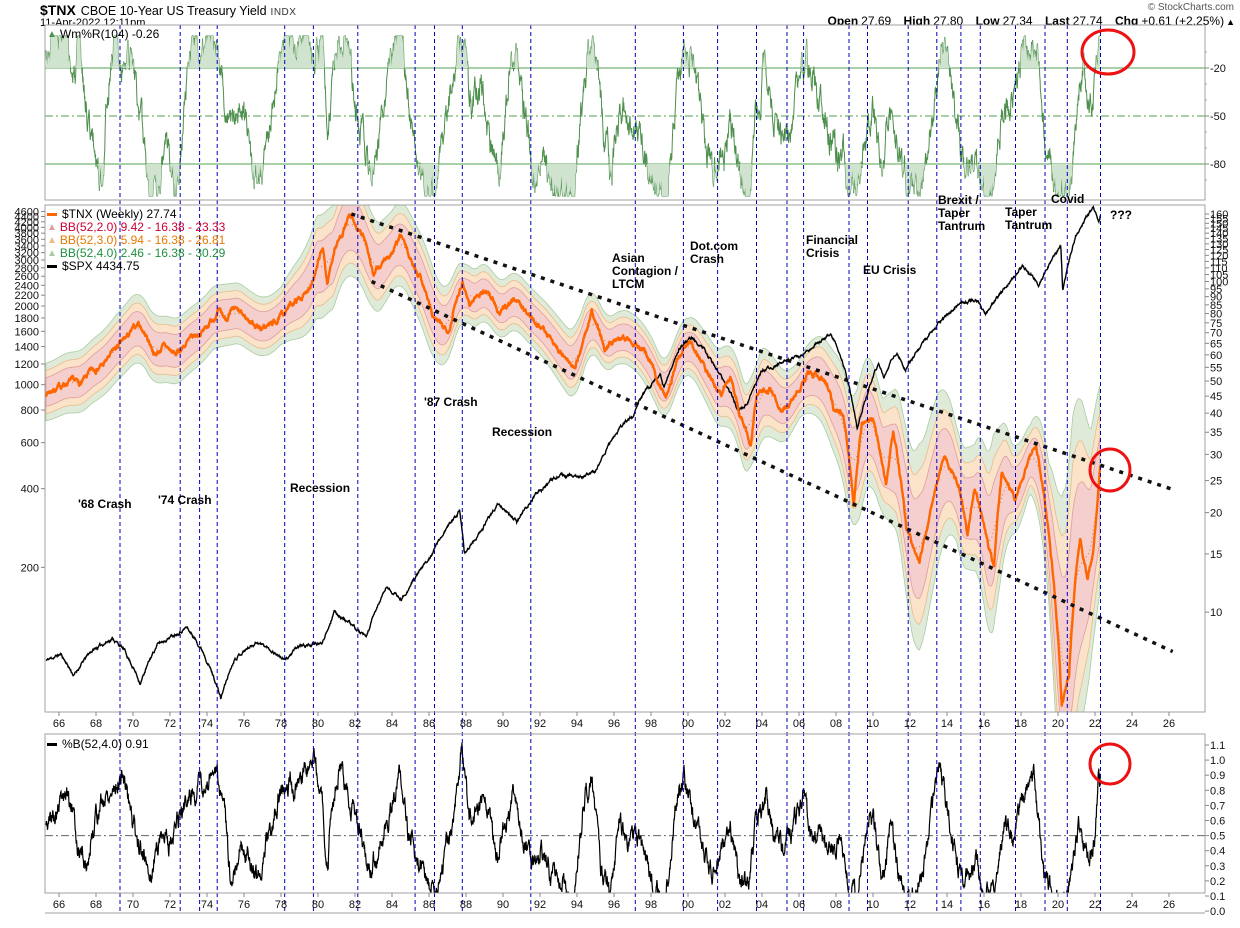  I want to click on svg-text: 0.4, so click(1217, 852).